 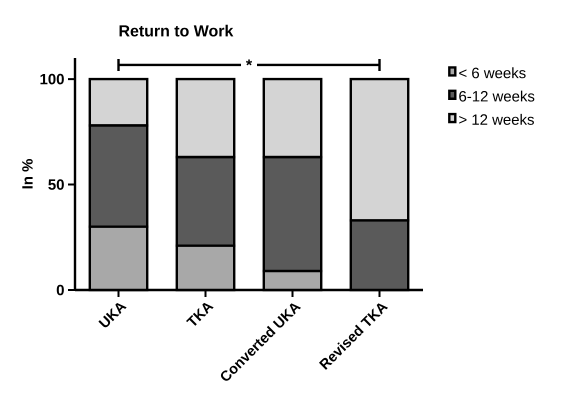 I want to click on y-tick-label: 50, so click(x=56, y=184).